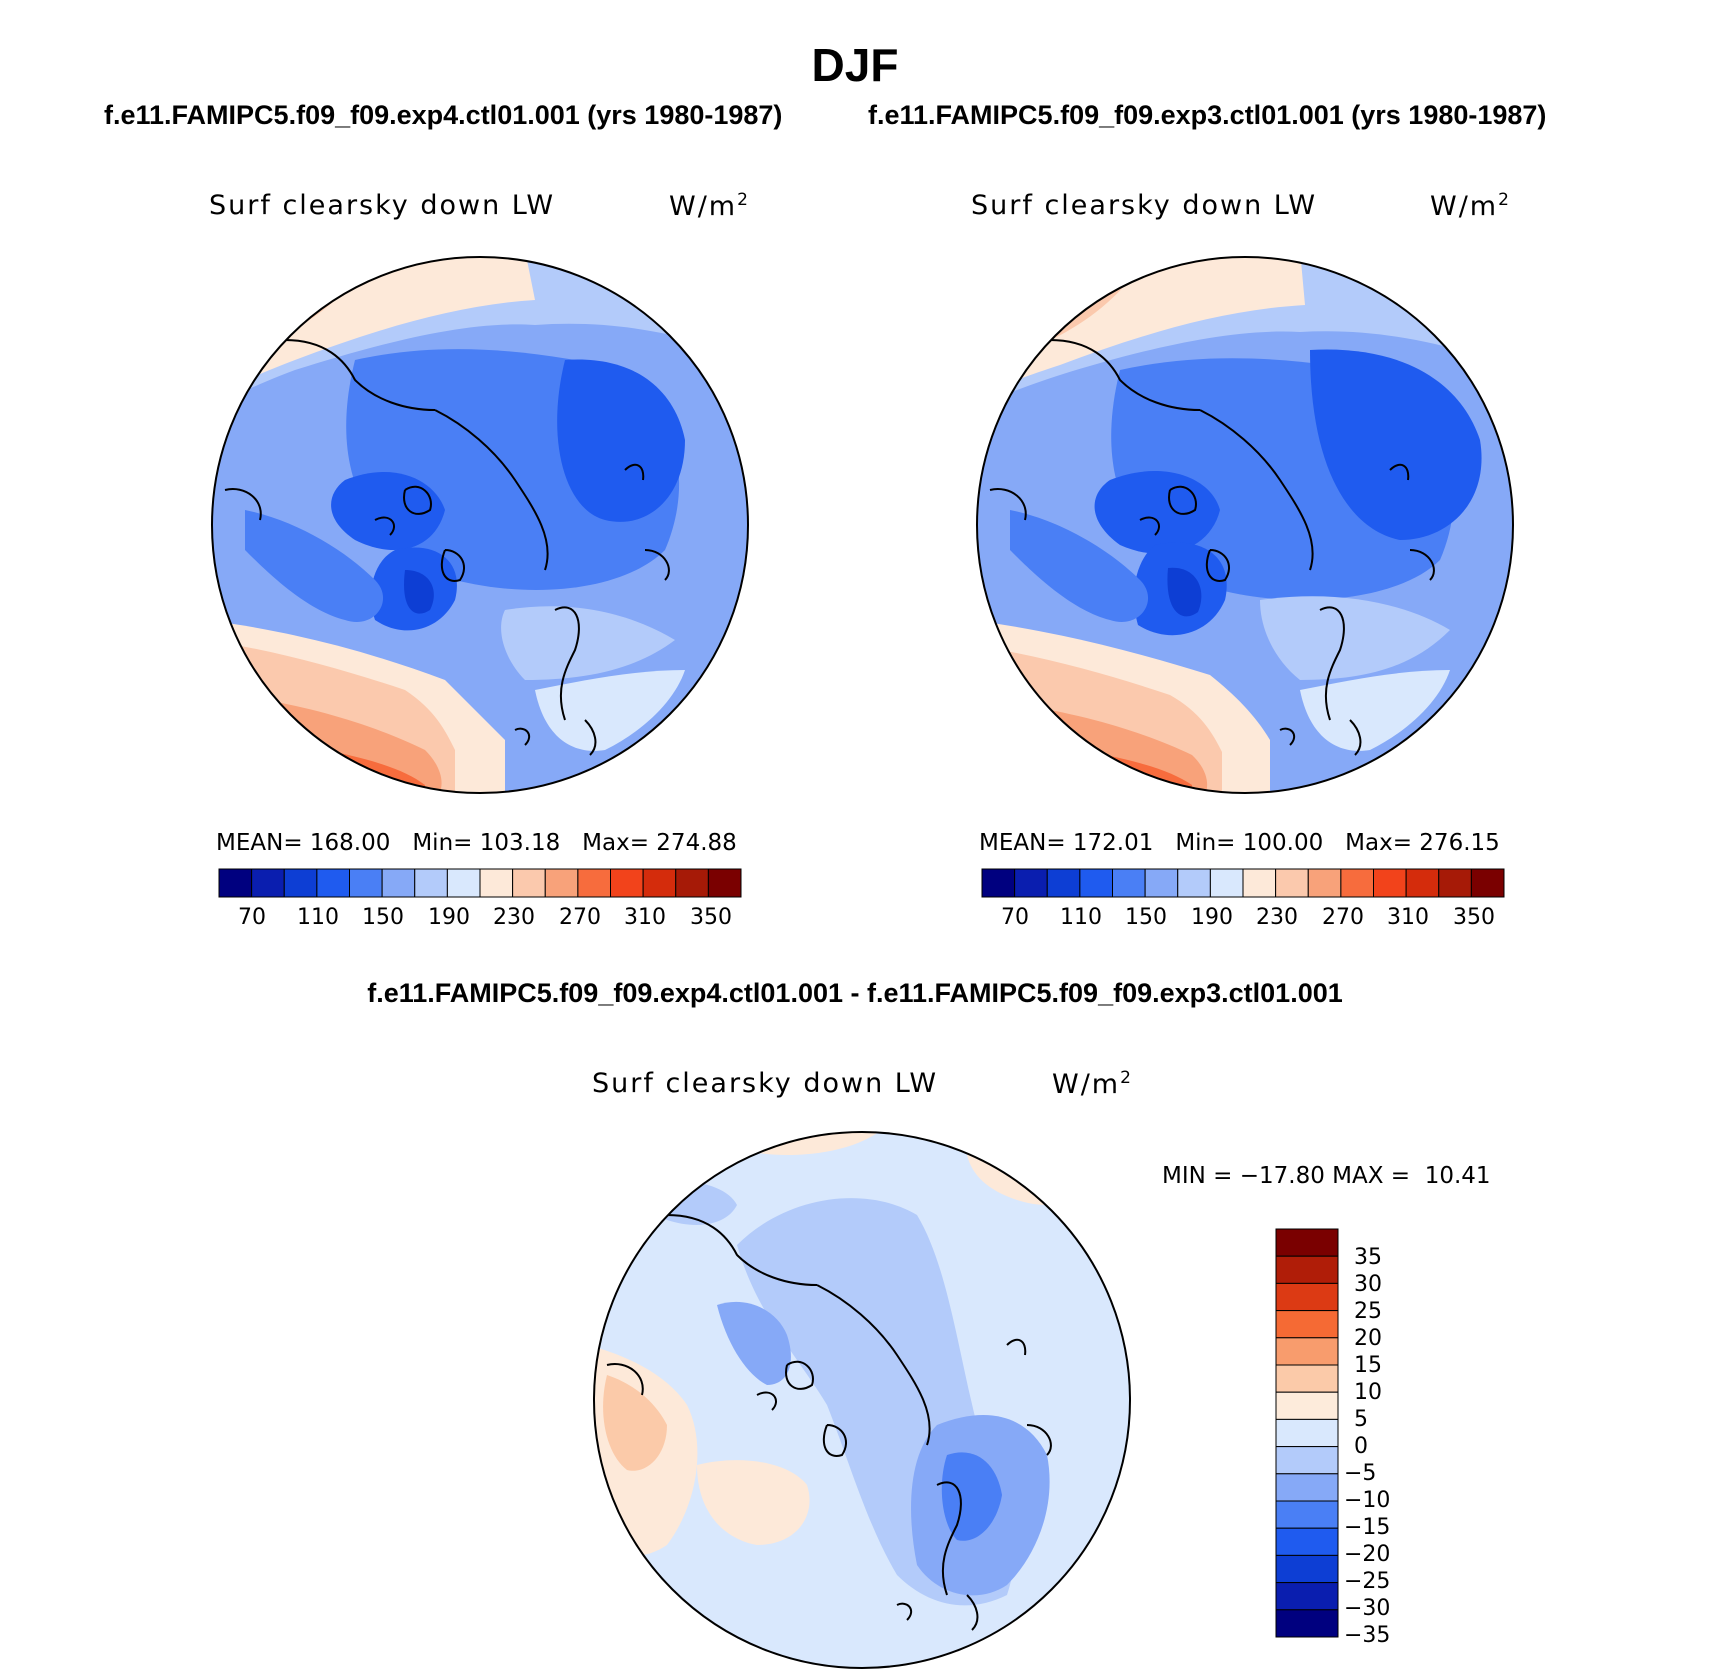 The height and width of the screenshot is (1675, 1710). Describe the element at coordinates (1378, 843) in the screenshot. I see `max-label-2: Max=` at that location.